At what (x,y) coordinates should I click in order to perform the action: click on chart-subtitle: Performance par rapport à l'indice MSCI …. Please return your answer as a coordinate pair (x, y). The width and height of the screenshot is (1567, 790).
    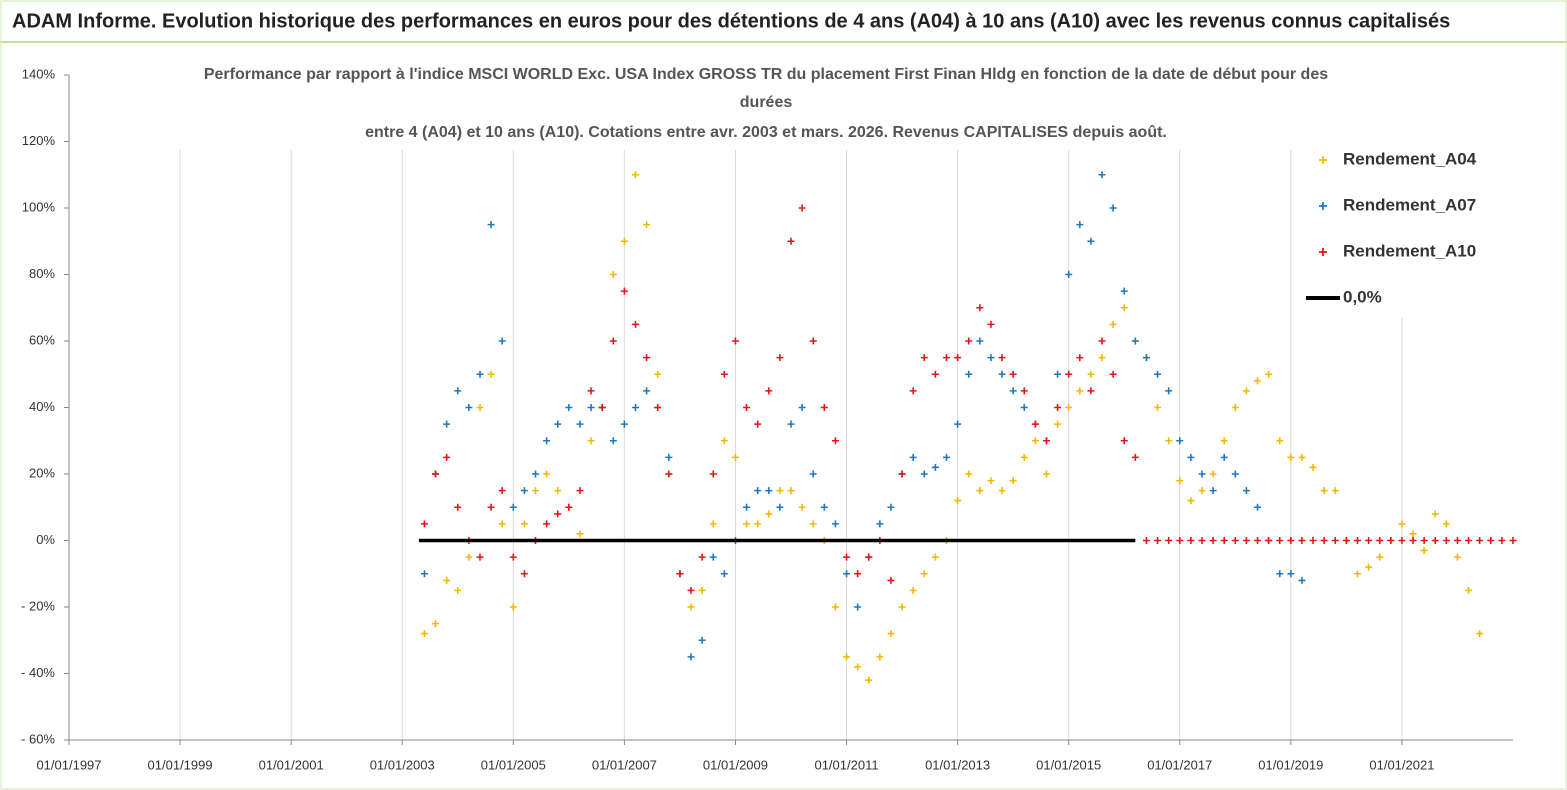
    Looking at the image, I should click on (766, 74).